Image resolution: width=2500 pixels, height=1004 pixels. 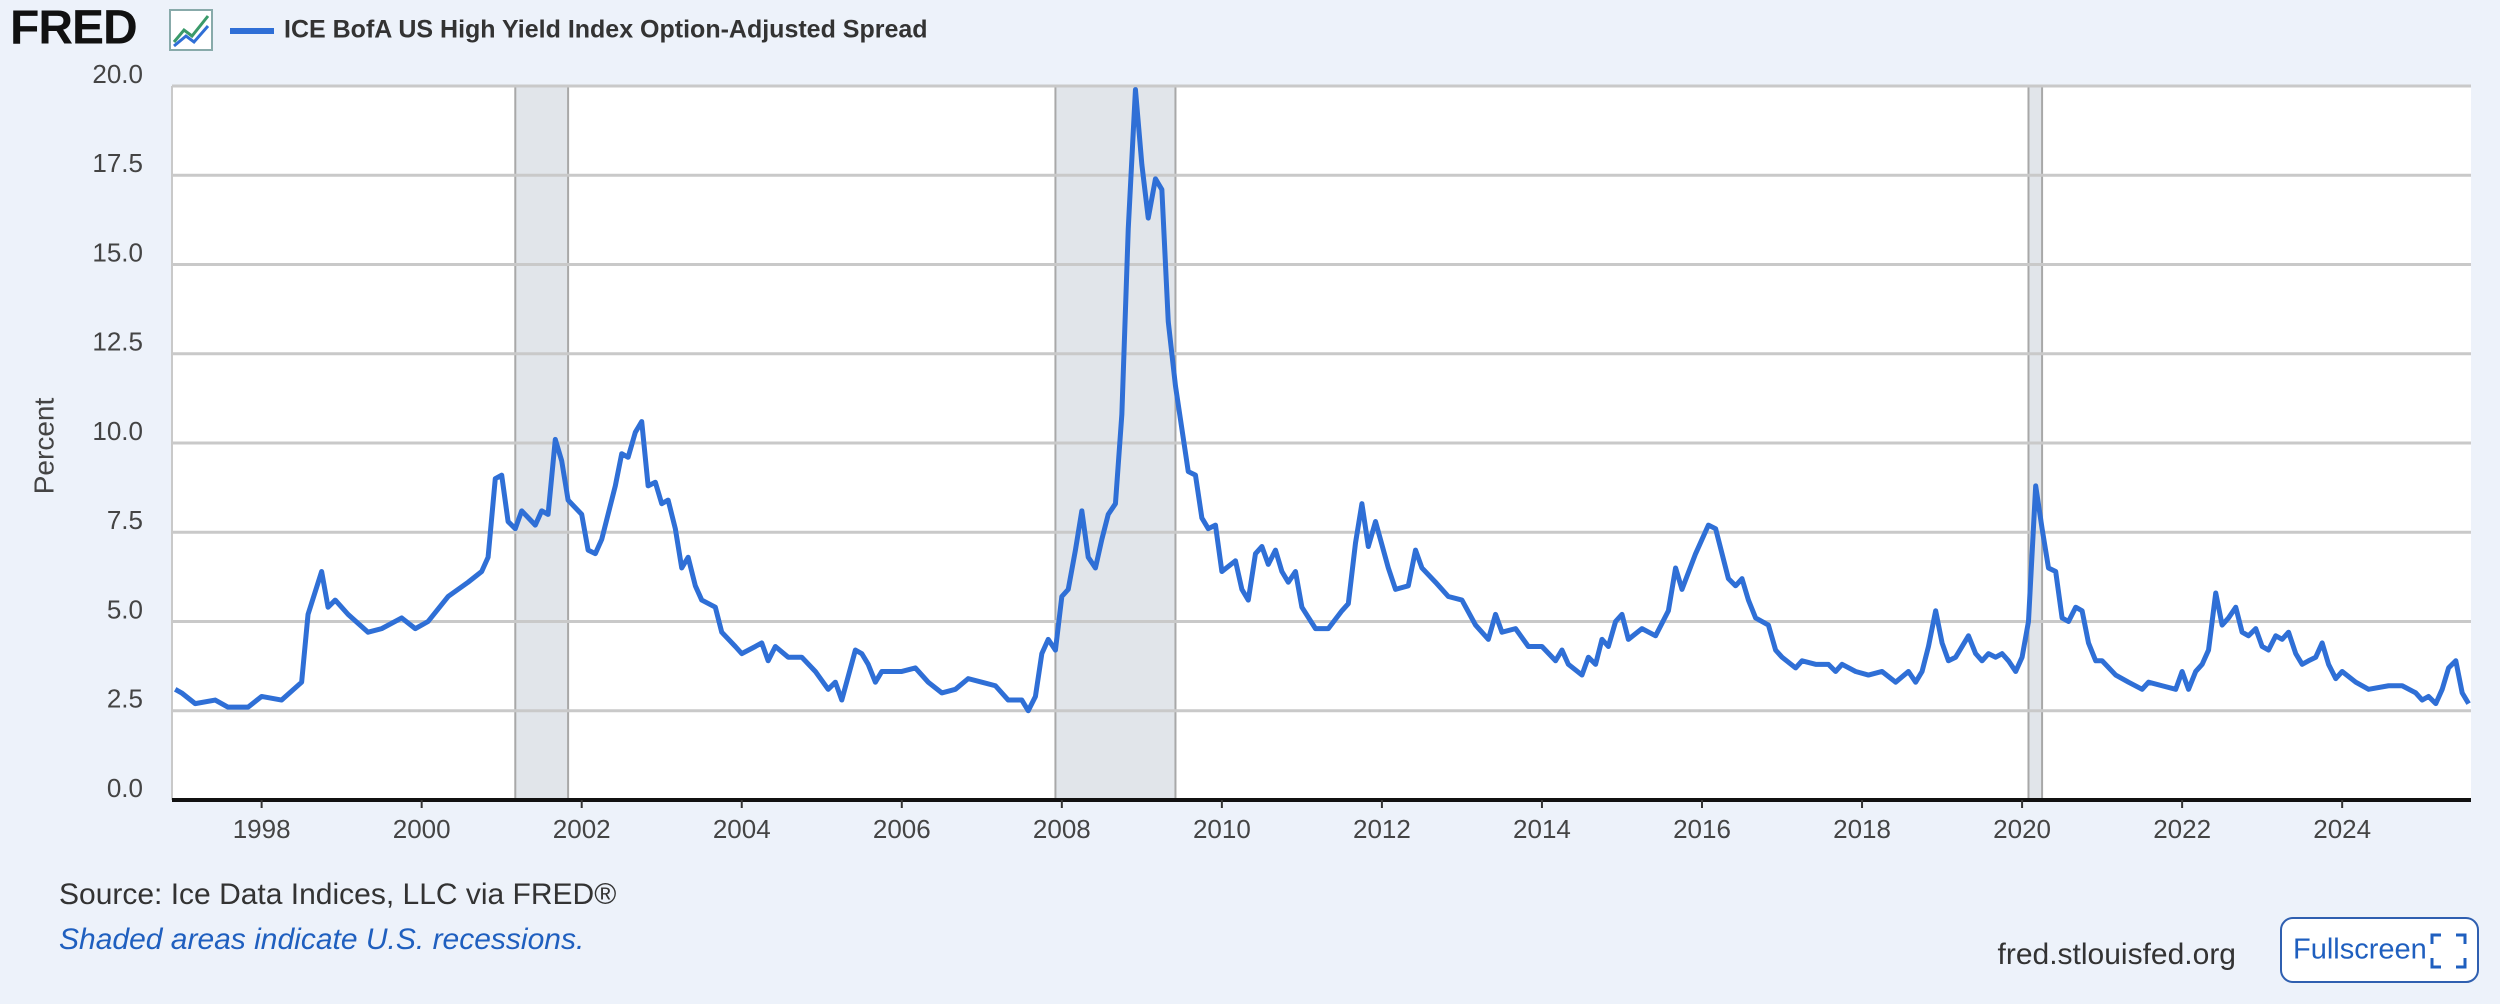 What do you see at coordinates (191, 30) in the screenshot?
I see `logo-icon` at bounding box center [191, 30].